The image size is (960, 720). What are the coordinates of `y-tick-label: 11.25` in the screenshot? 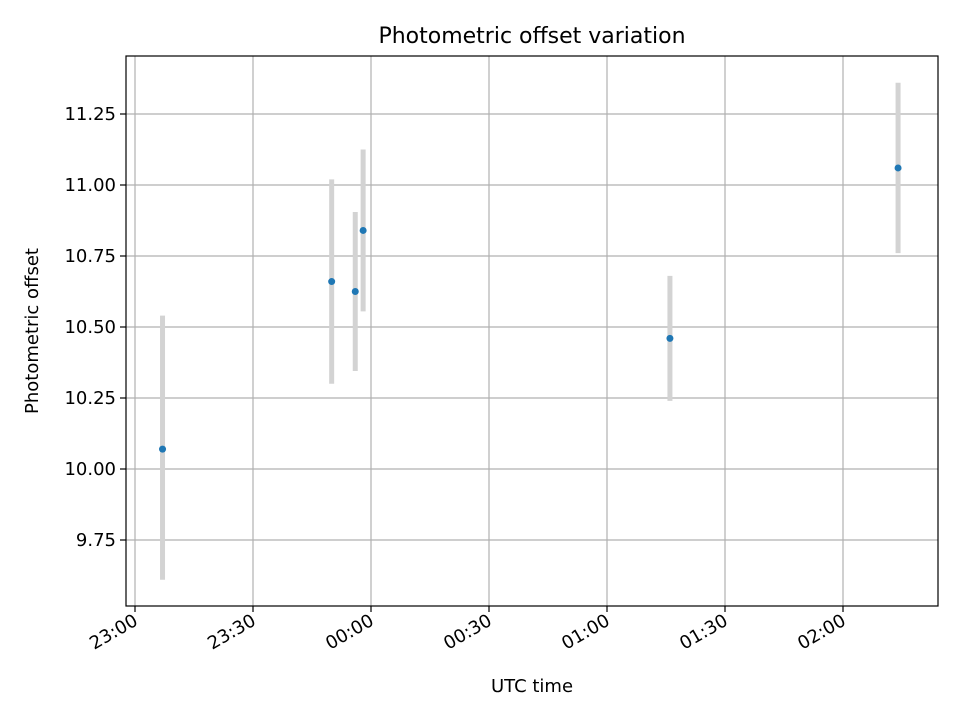 It's located at (90, 114).